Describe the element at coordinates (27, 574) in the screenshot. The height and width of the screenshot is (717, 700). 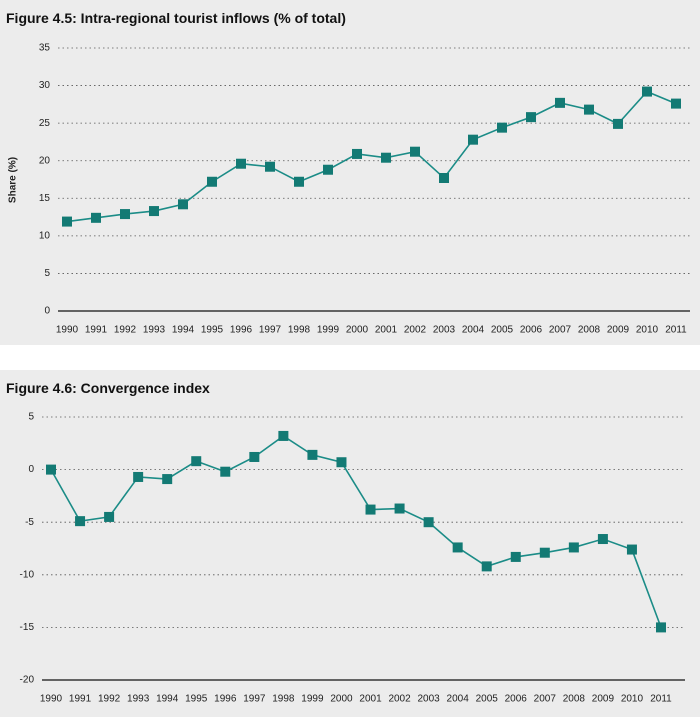
I see `y-tick-label: -10` at that location.